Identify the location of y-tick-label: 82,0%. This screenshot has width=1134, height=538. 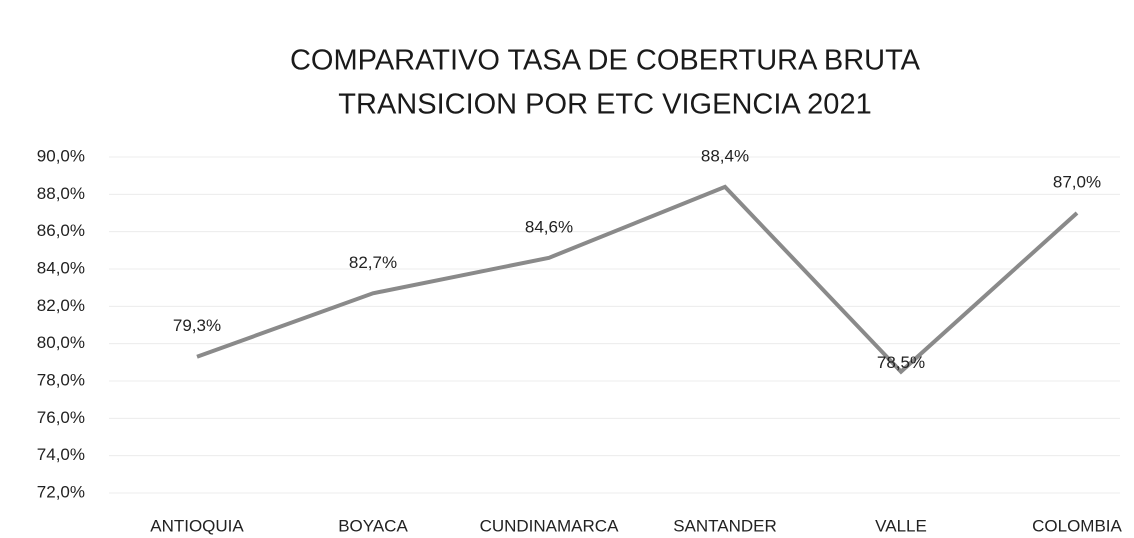
(61, 305).